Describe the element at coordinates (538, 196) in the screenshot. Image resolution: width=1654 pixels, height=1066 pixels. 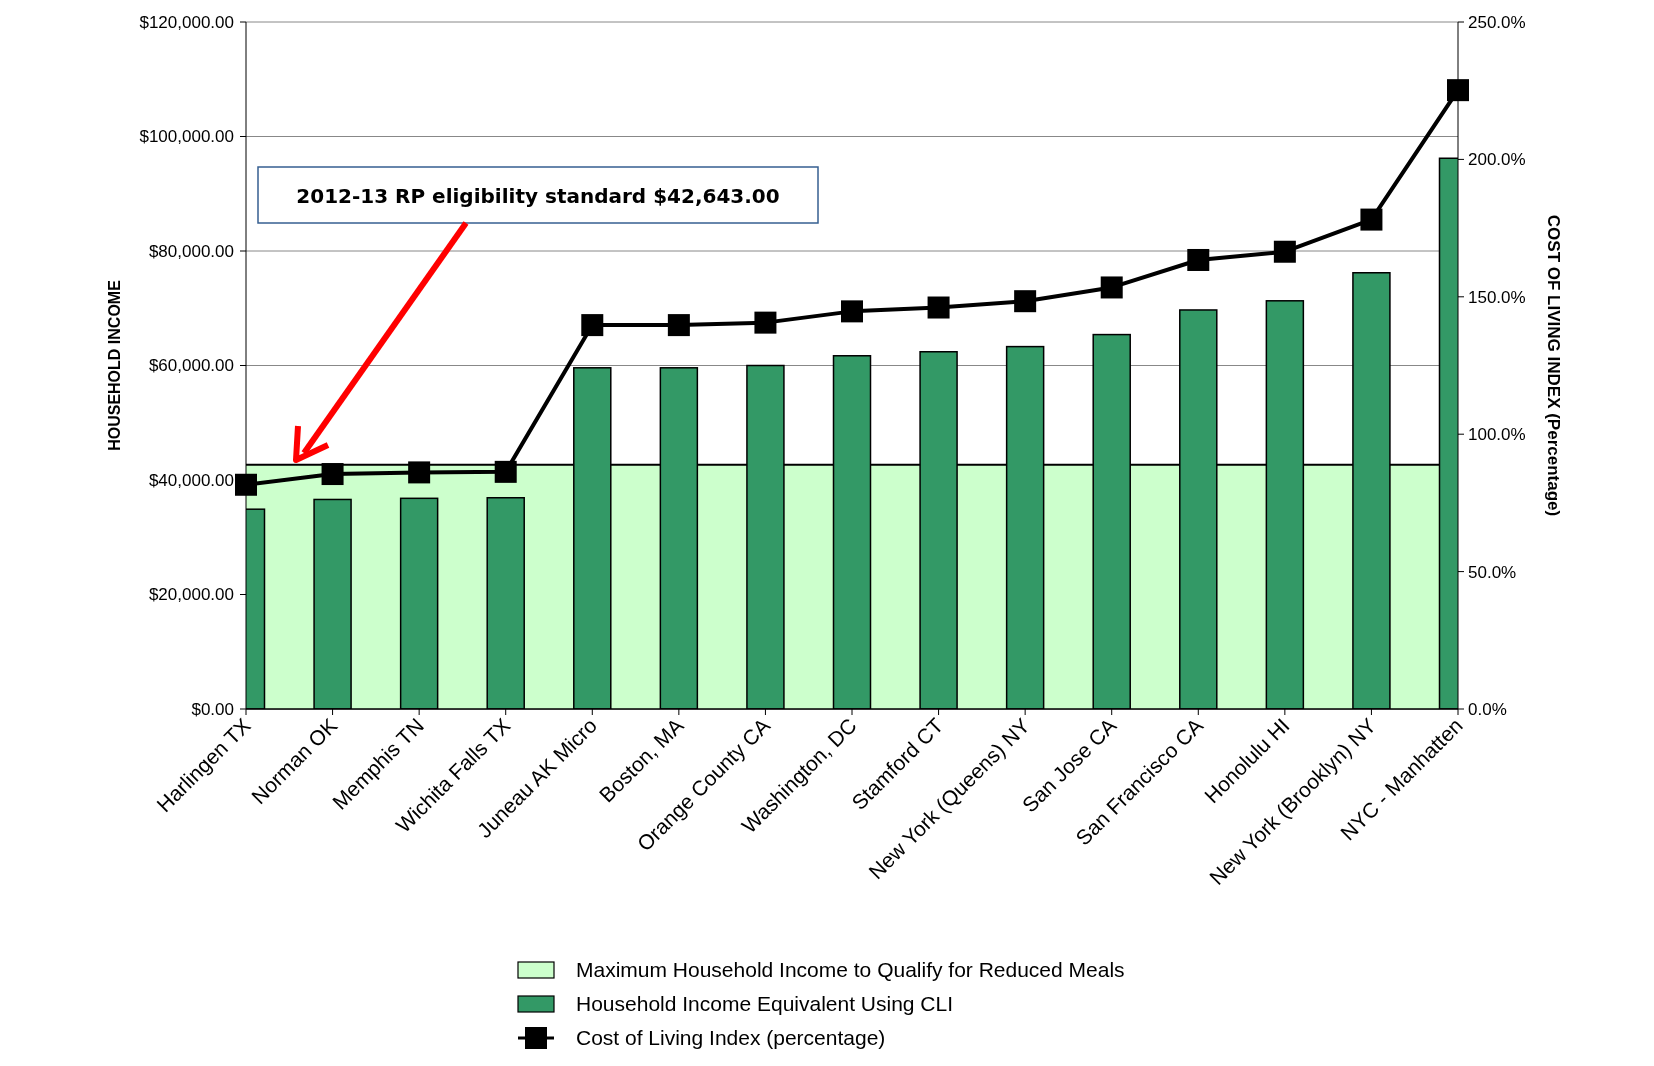
I see `annotation: 2012-13 RP eligibility standard $42,643.00` at that location.